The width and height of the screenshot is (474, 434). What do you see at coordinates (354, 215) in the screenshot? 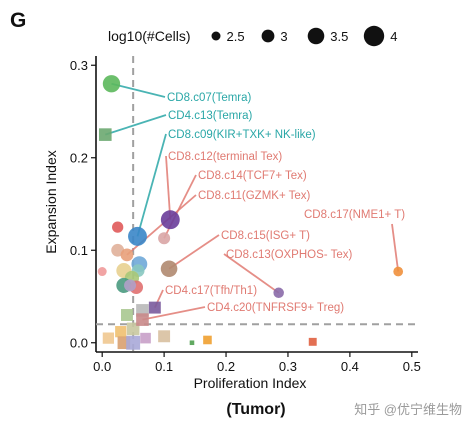
I see `point-label: CD8.c17(NME1+ T)` at bounding box center [354, 215].